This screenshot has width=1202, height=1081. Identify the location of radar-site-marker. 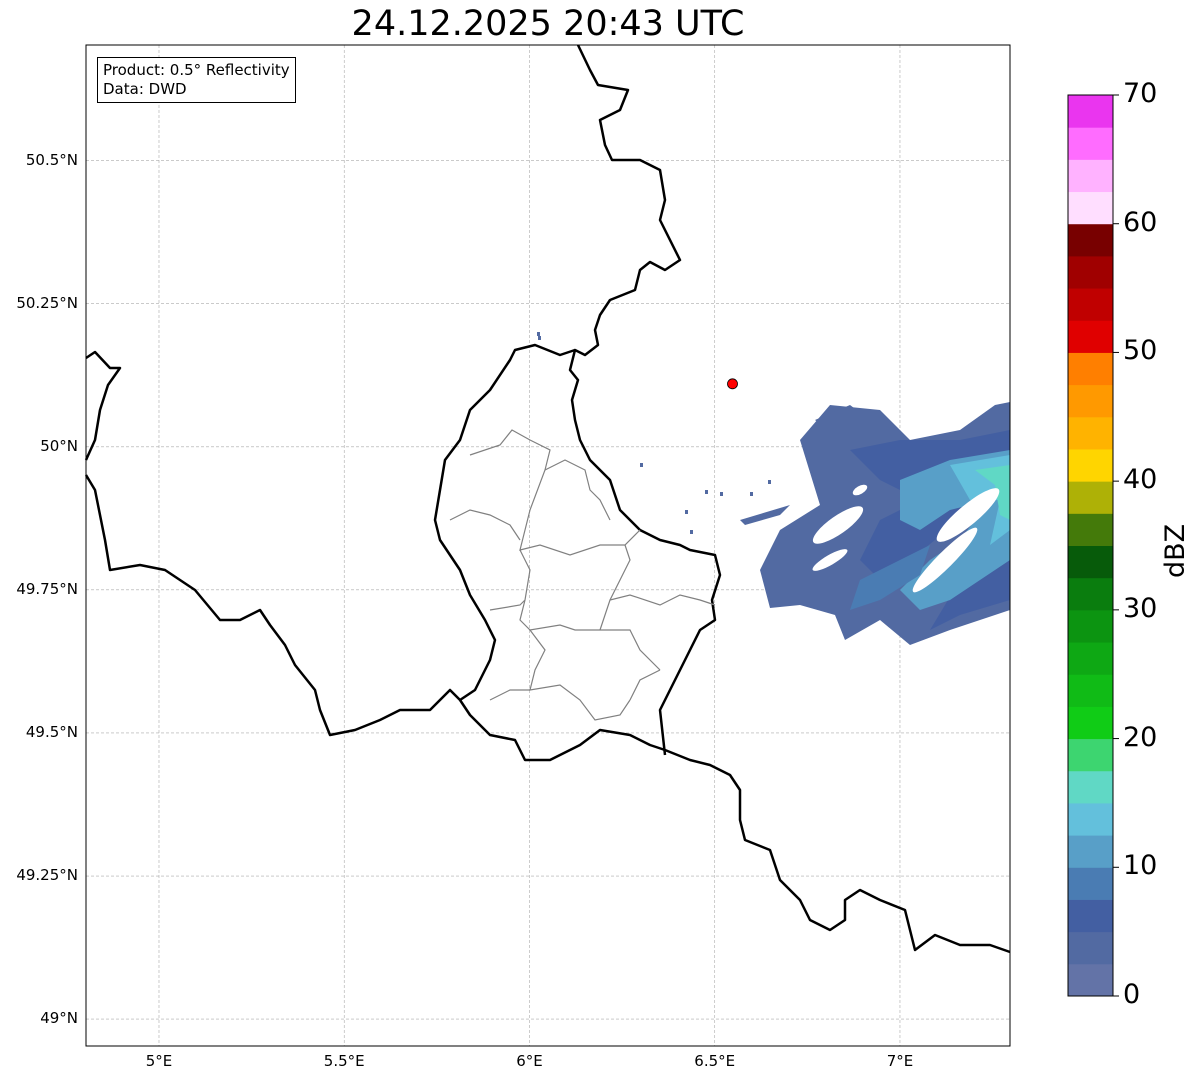
(732, 384).